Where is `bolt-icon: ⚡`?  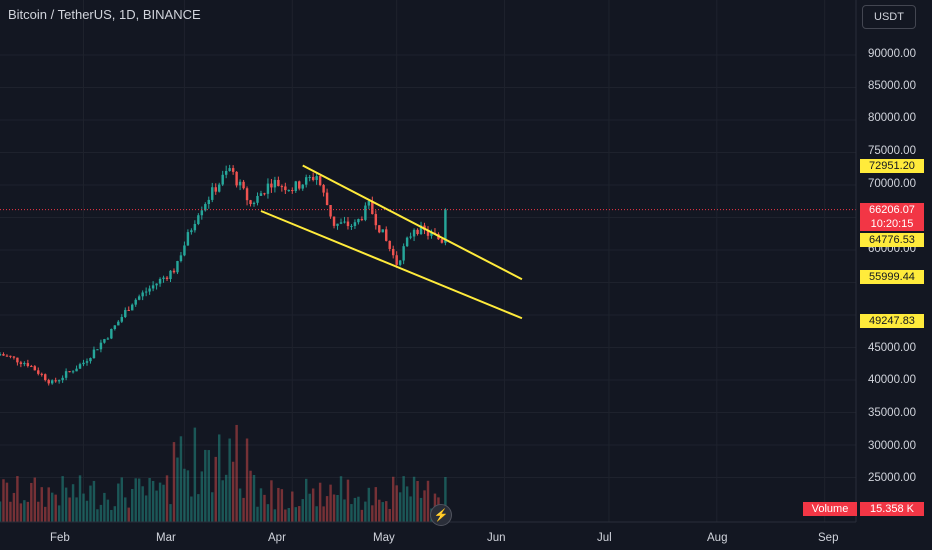 bolt-icon: ⚡ is located at coordinates (441, 515).